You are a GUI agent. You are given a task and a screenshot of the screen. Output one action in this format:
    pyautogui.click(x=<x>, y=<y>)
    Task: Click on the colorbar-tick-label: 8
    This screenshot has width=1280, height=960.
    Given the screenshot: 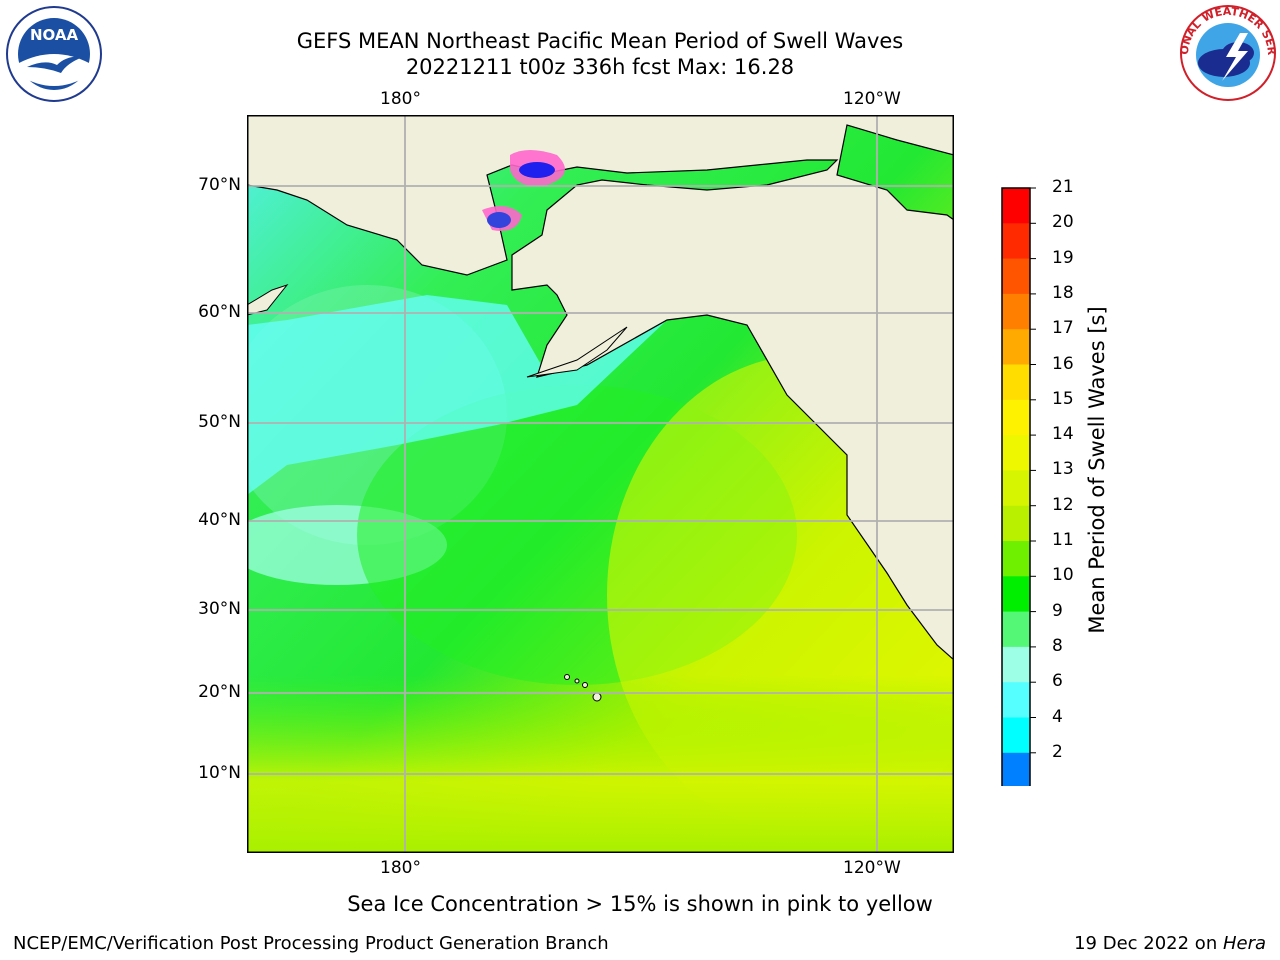 What is the action you would take?
    pyautogui.click(x=1057, y=645)
    